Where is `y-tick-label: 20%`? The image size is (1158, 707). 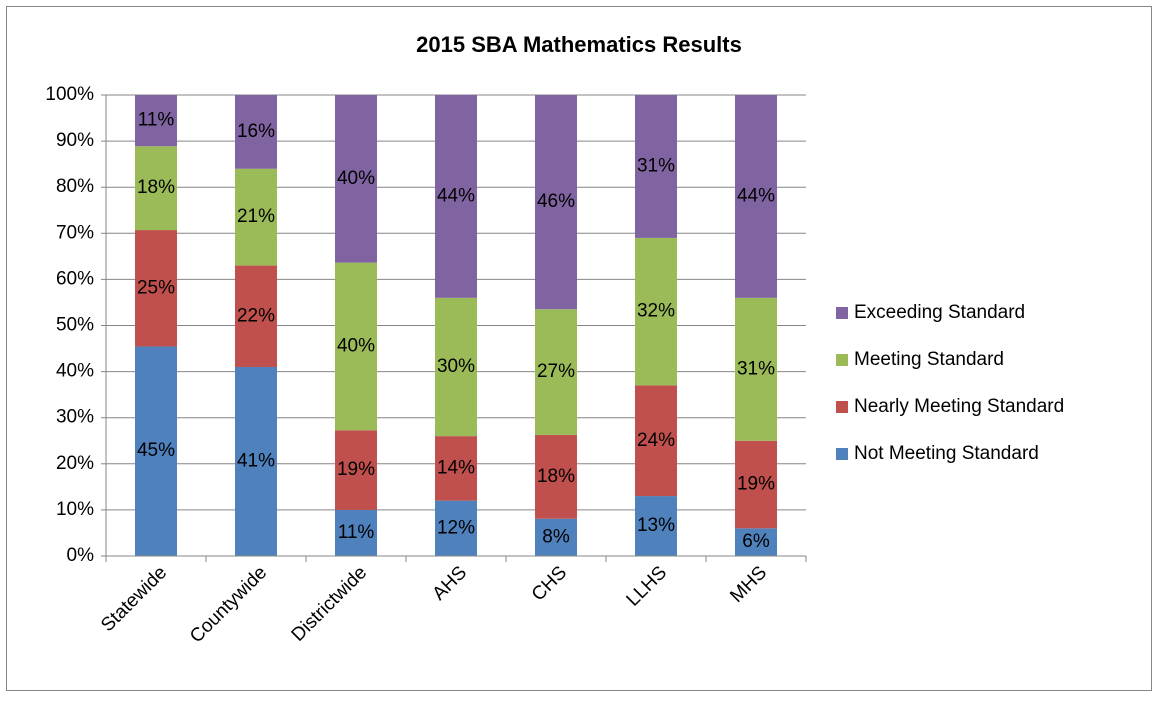 y-tick-label: 20% is located at coordinates (75, 463).